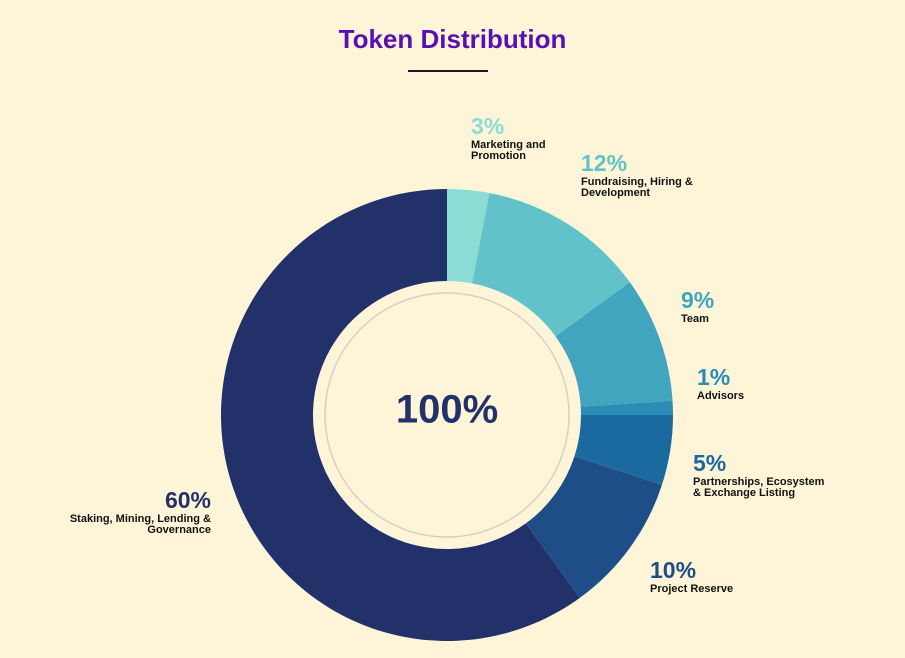 Image resolution: width=905 pixels, height=658 pixels. Describe the element at coordinates (698, 300) in the screenshot. I see `value-label: 9%` at that location.